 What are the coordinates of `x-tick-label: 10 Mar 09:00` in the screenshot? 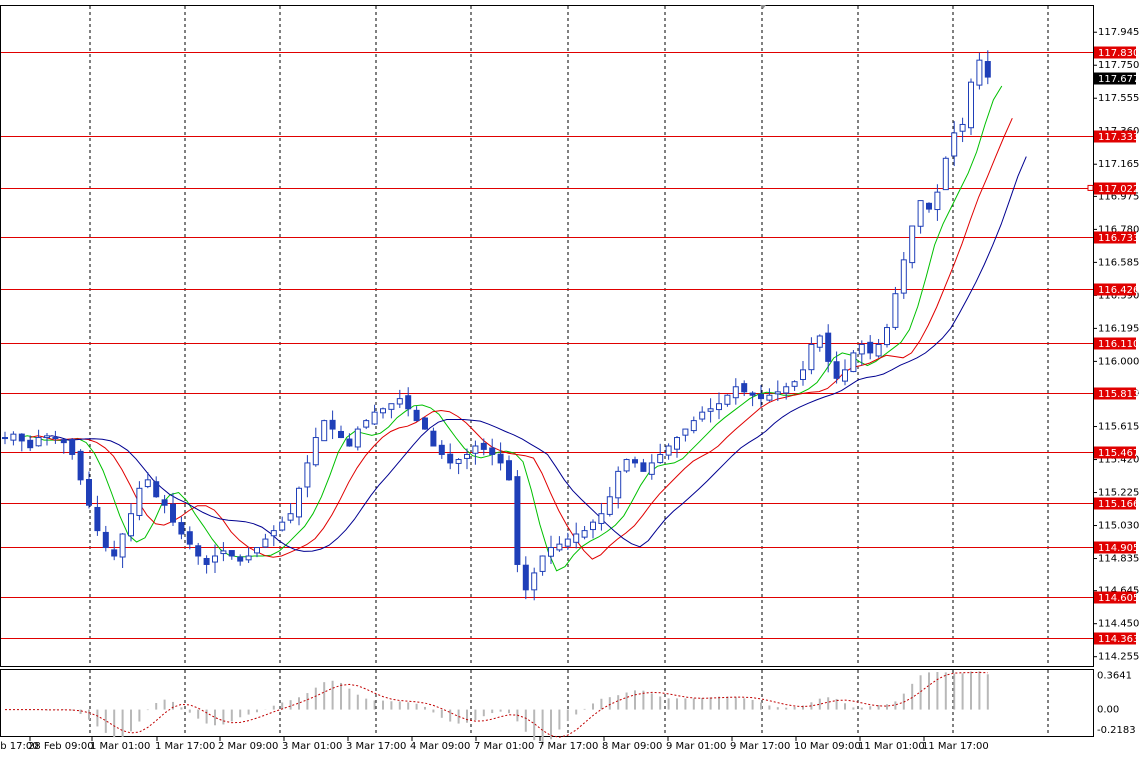 It's located at (827, 746).